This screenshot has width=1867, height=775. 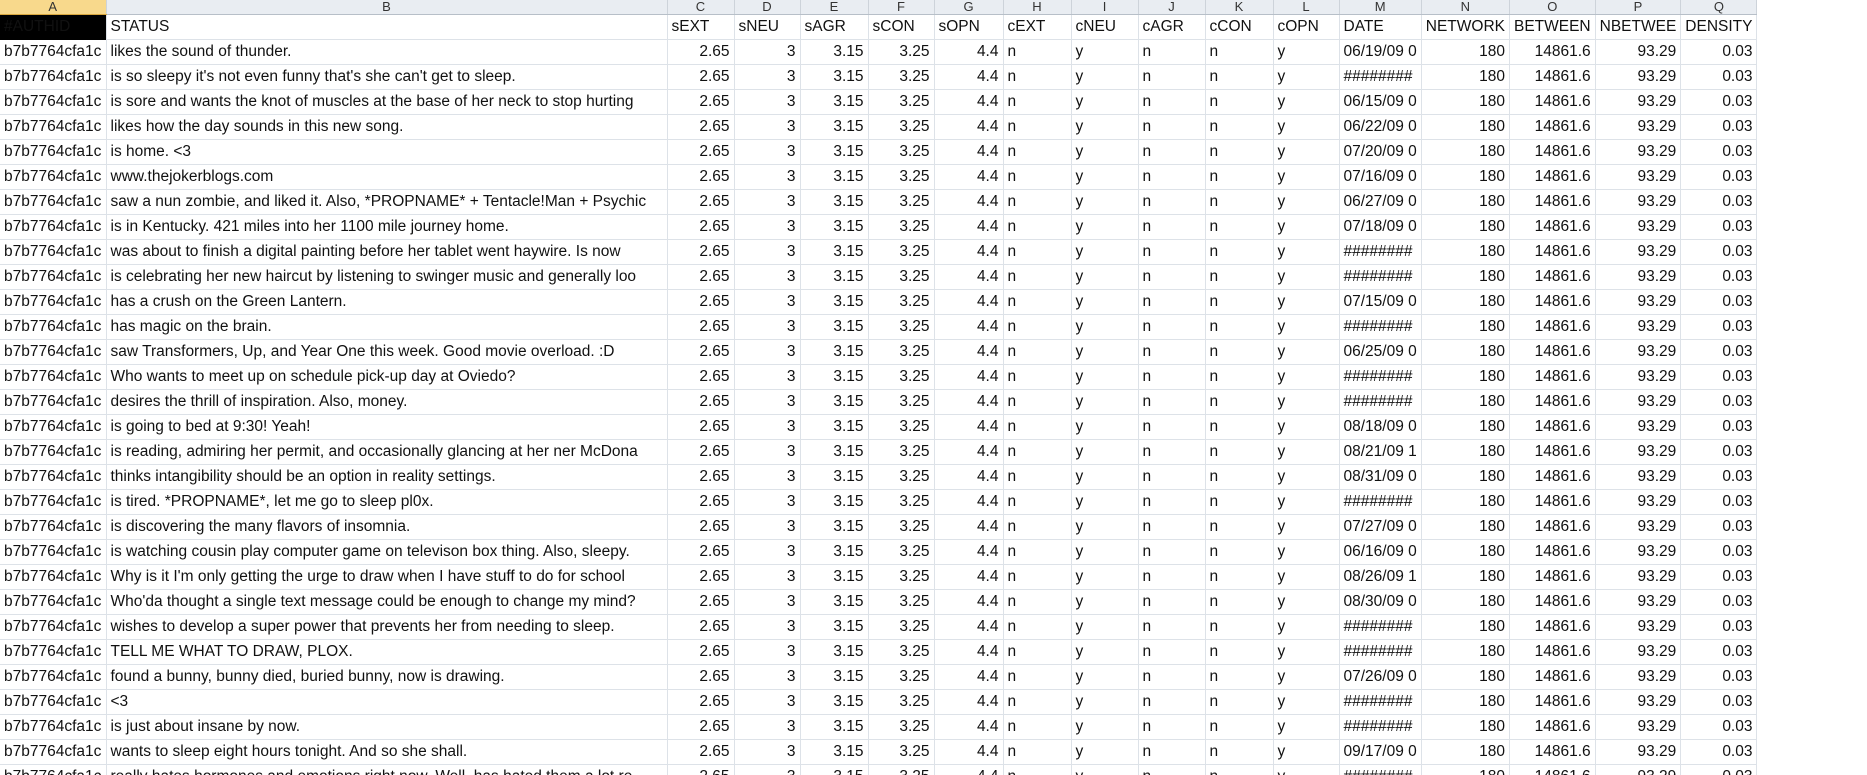 What do you see at coordinates (1552, 7) in the screenshot?
I see `column-header-o: O` at bounding box center [1552, 7].